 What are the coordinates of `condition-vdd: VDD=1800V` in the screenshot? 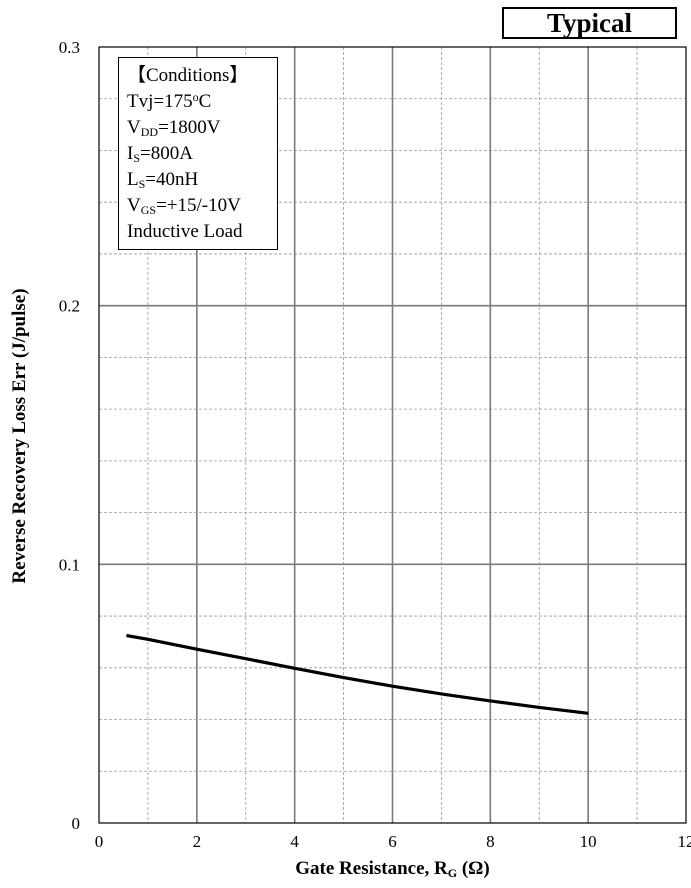 It's located at (174, 128).